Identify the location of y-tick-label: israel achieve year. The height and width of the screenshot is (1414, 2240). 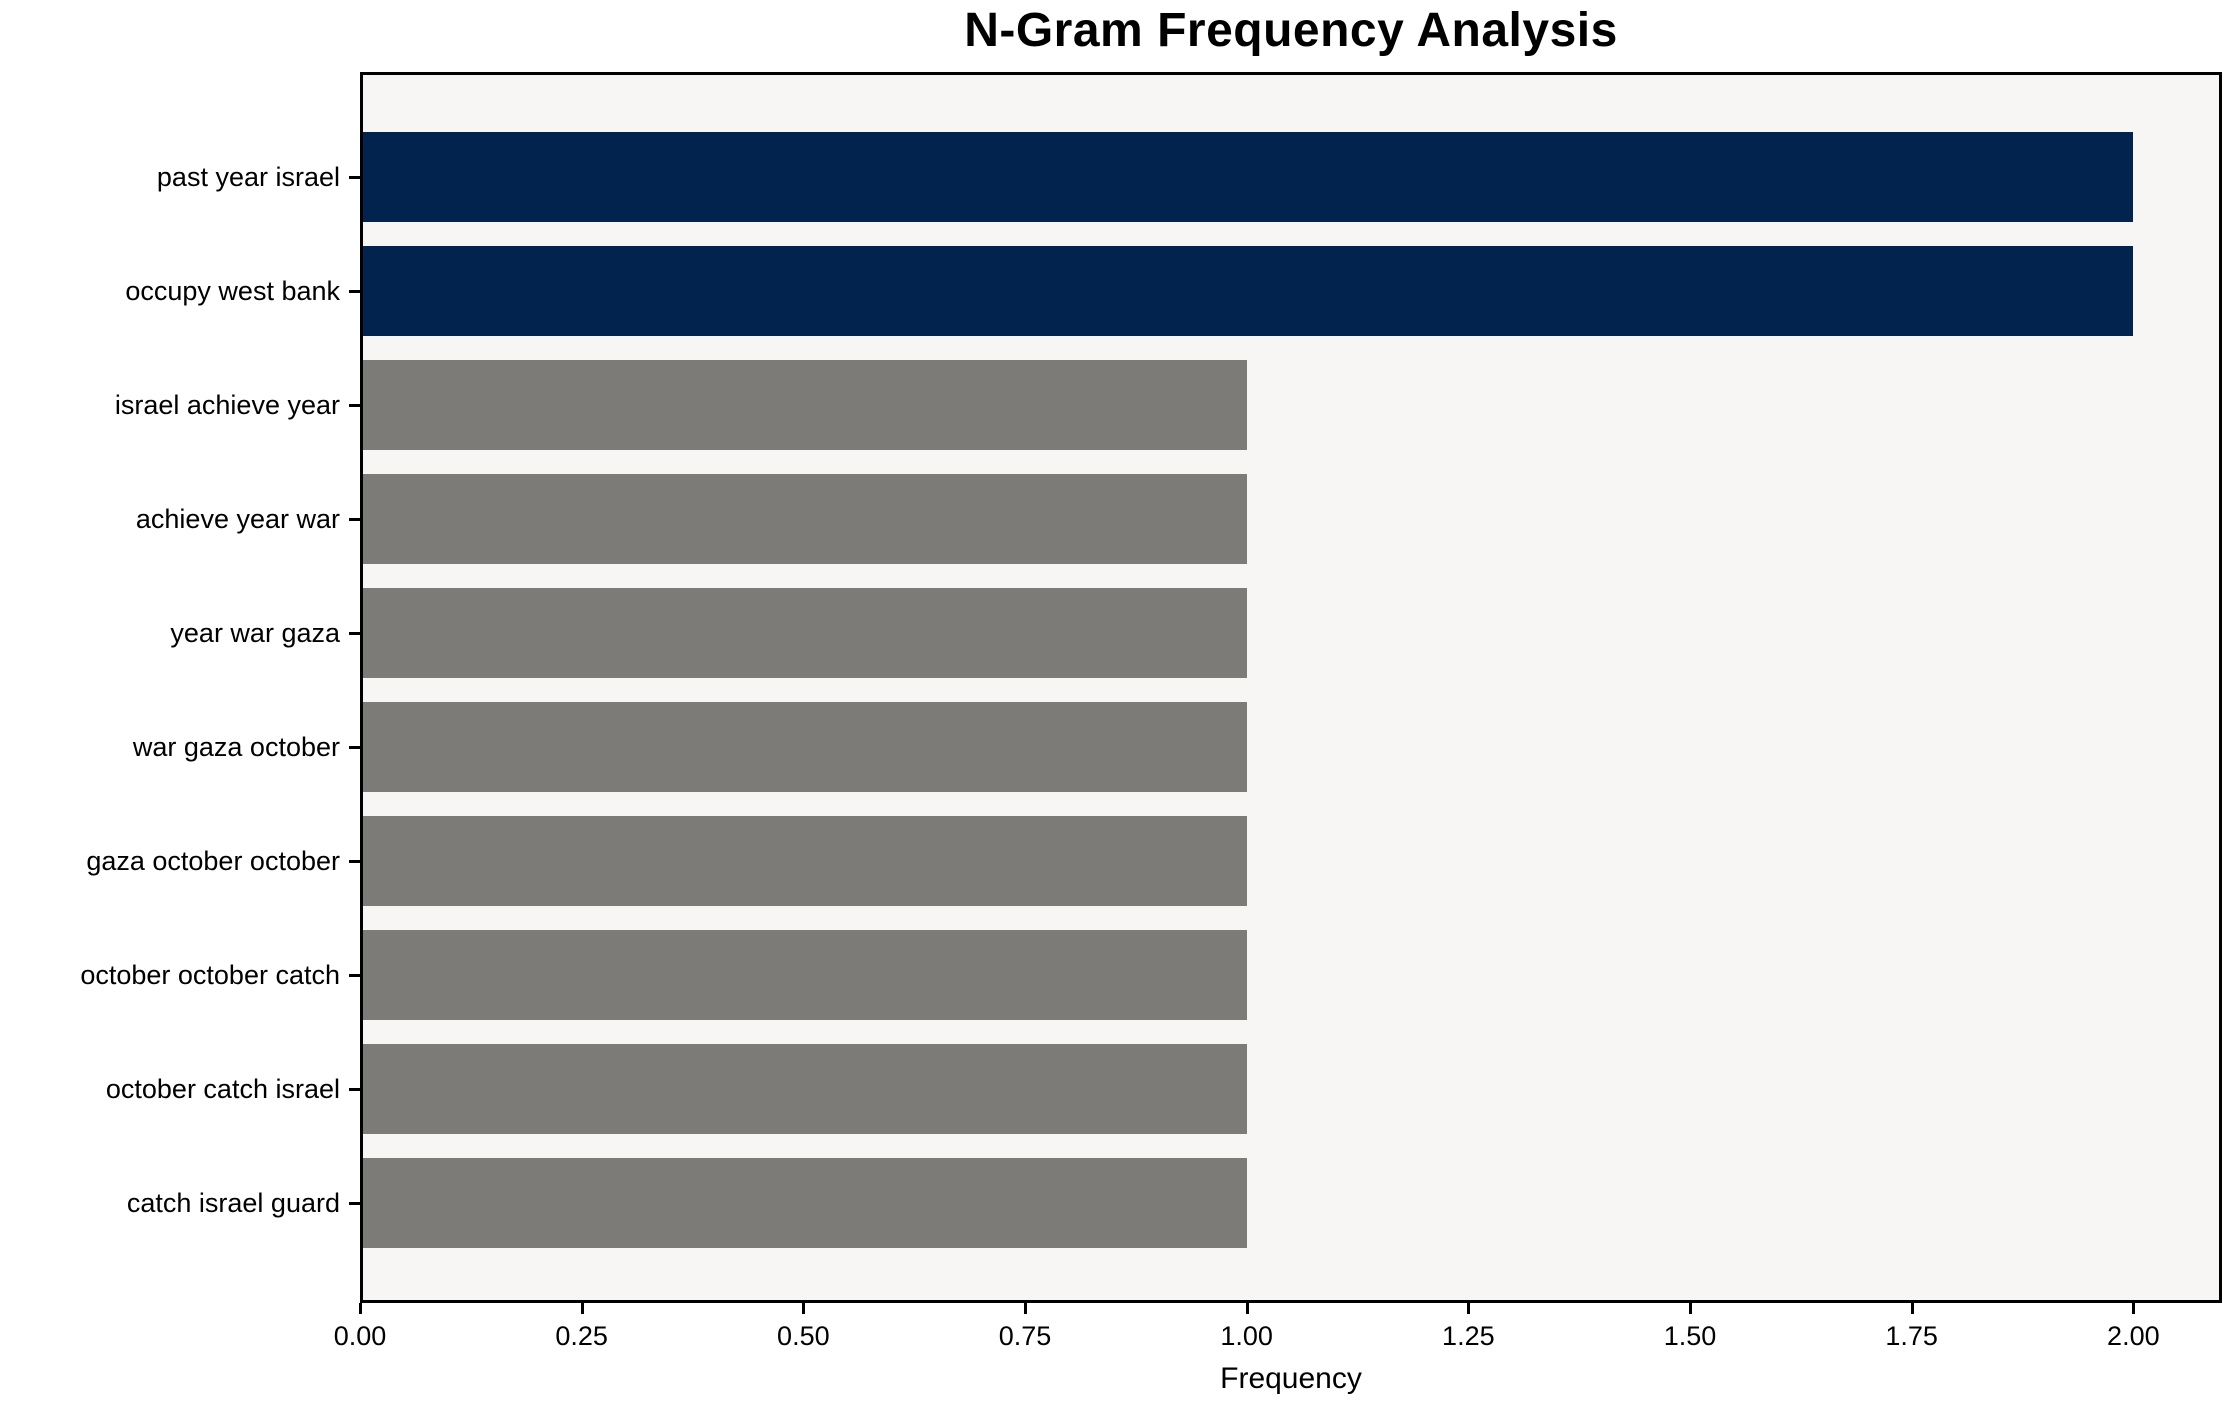
(227, 405).